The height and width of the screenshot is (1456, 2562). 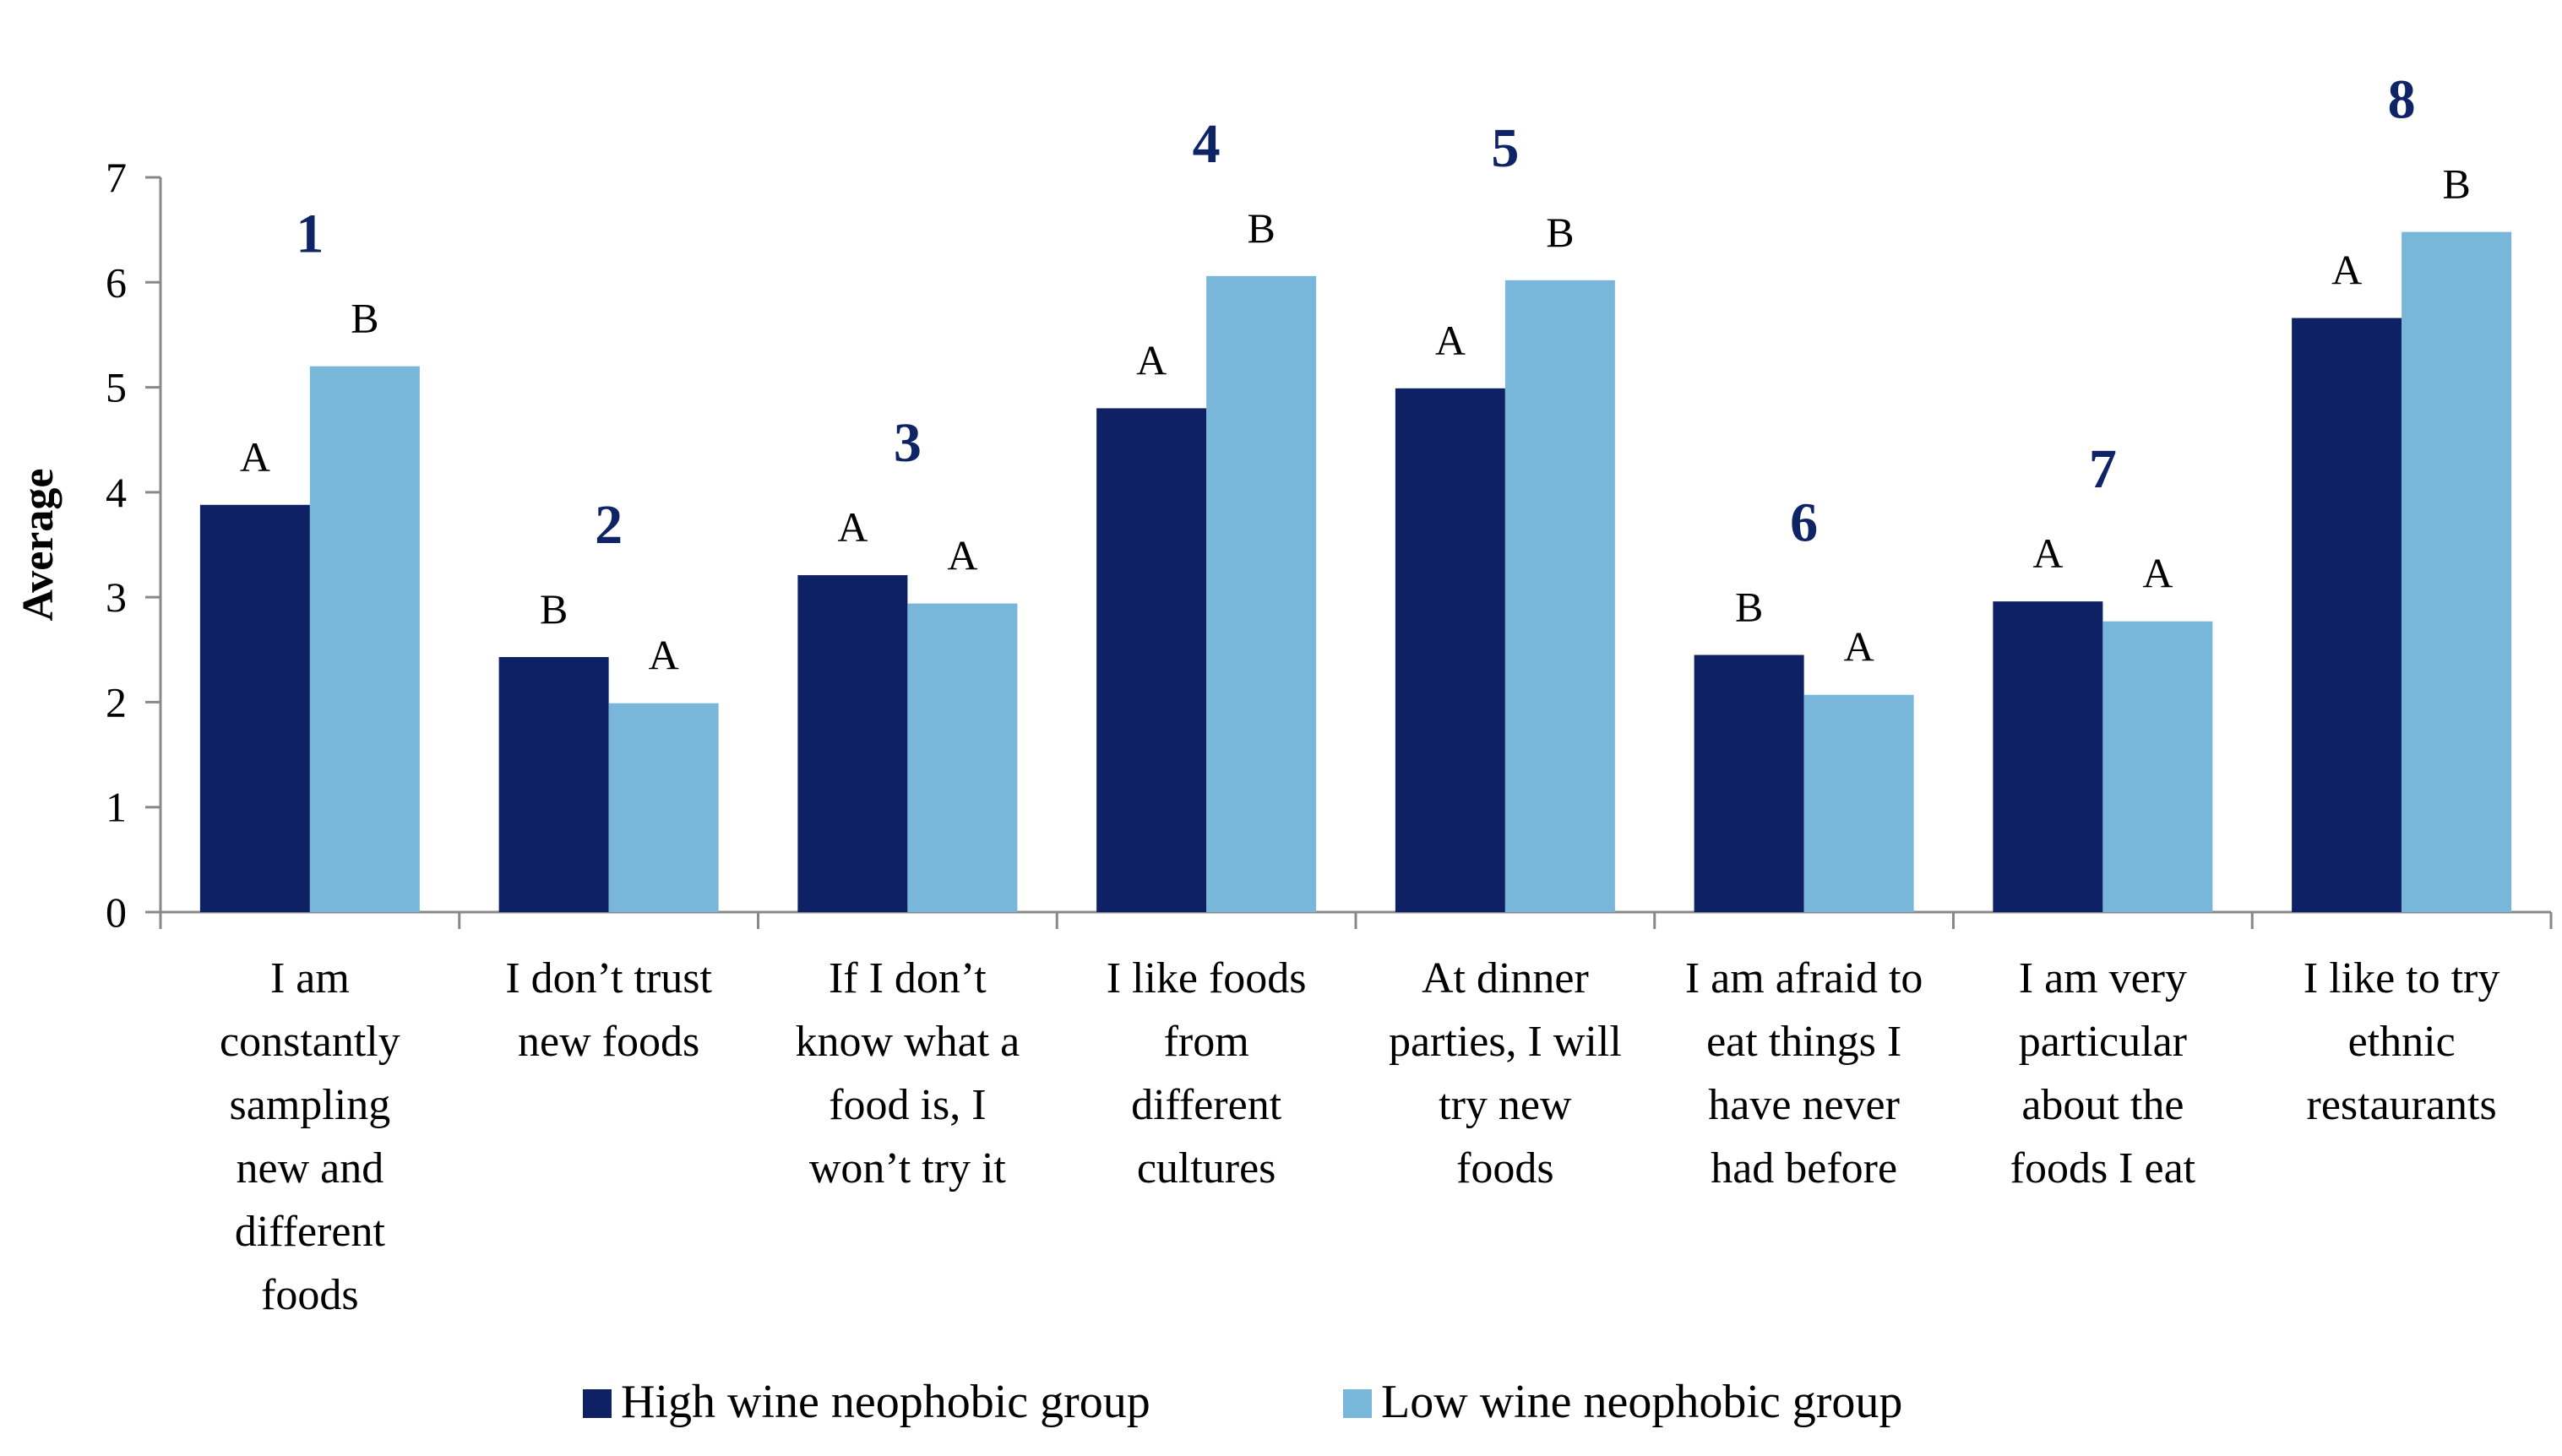 What do you see at coordinates (117, 177) in the screenshot?
I see `y-tick-label: 7` at bounding box center [117, 177].